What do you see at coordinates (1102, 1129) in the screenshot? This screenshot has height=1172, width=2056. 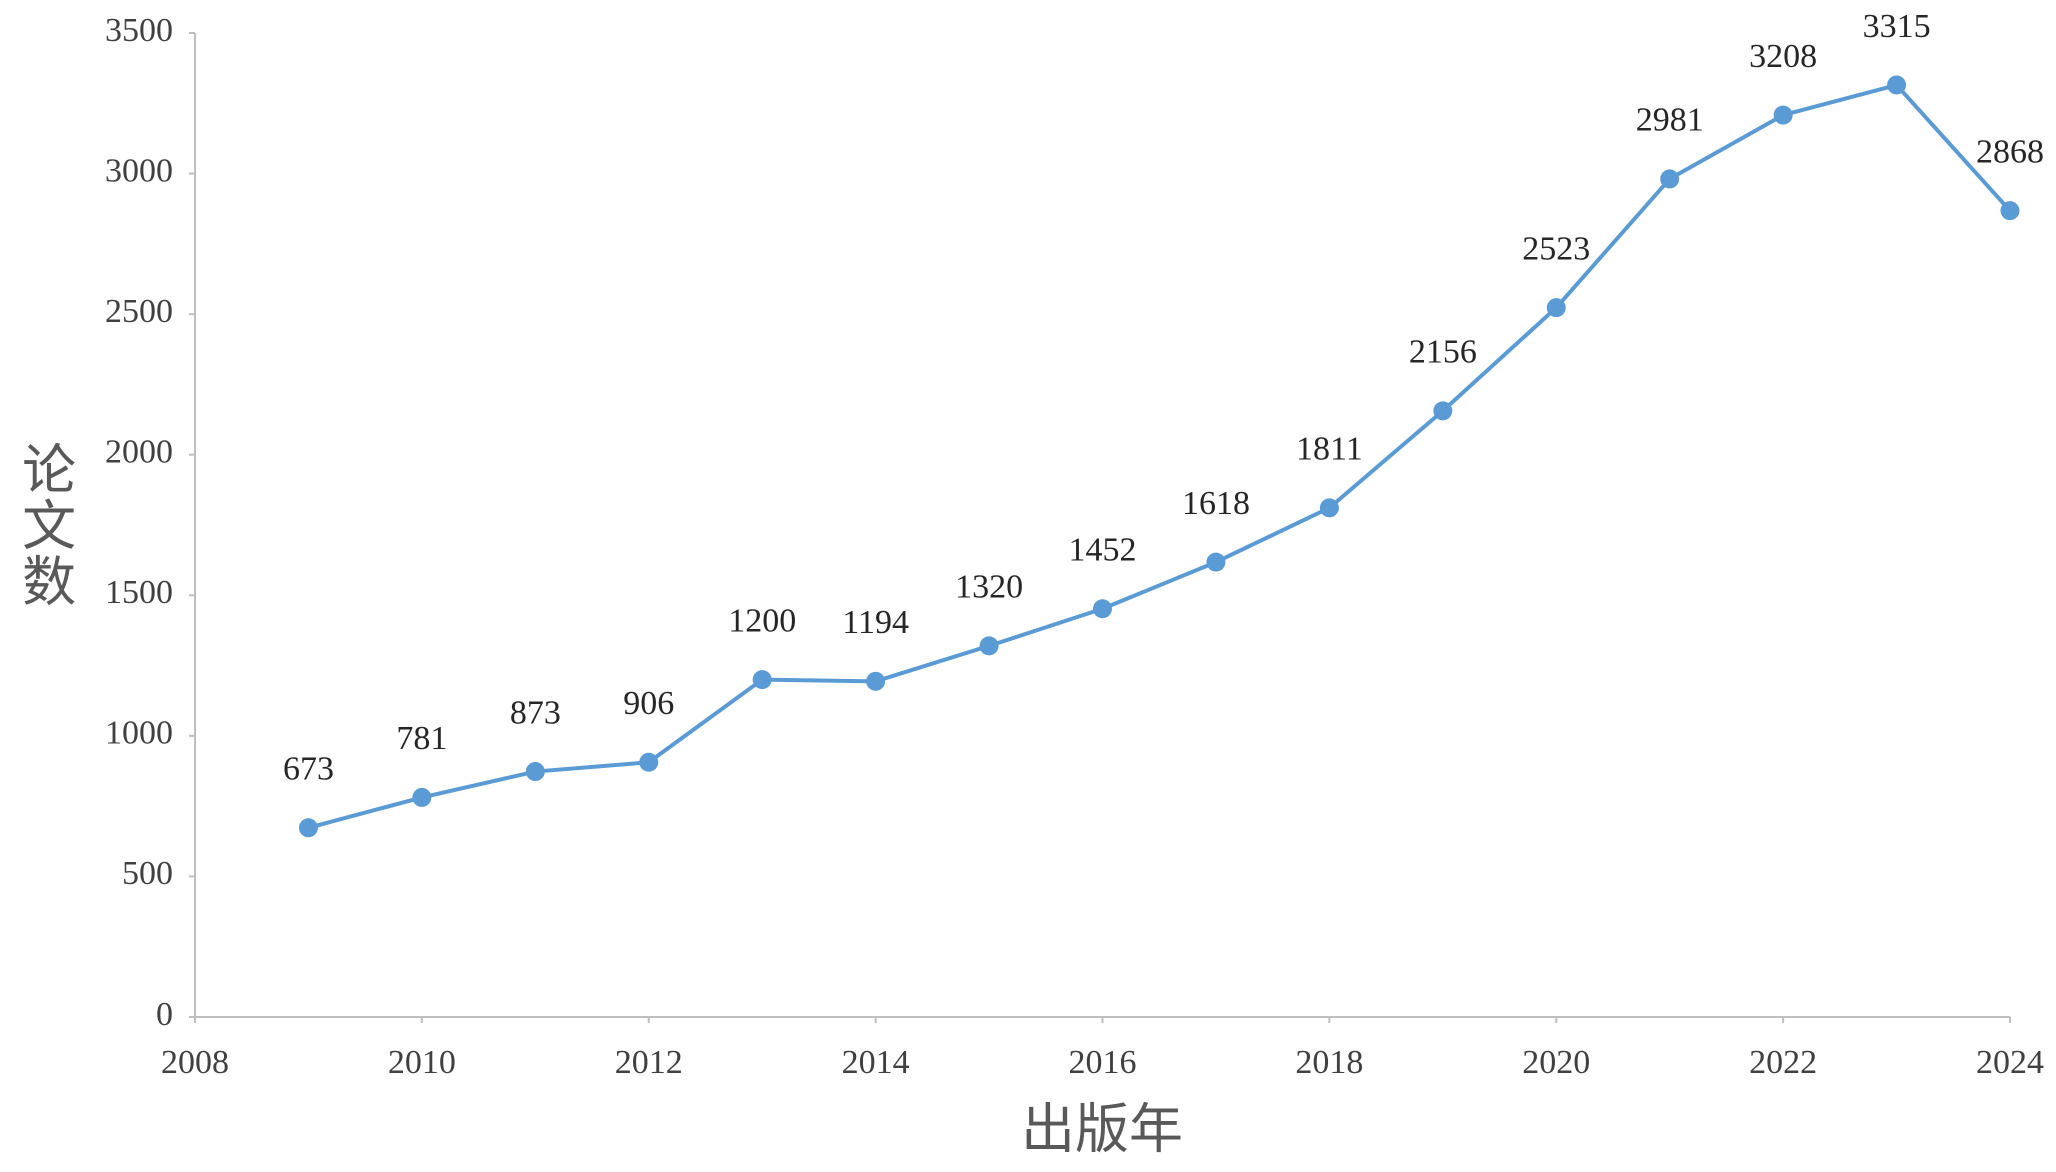 I see `x-axis-title: 出版年` at bounding box center [1102, 1129].